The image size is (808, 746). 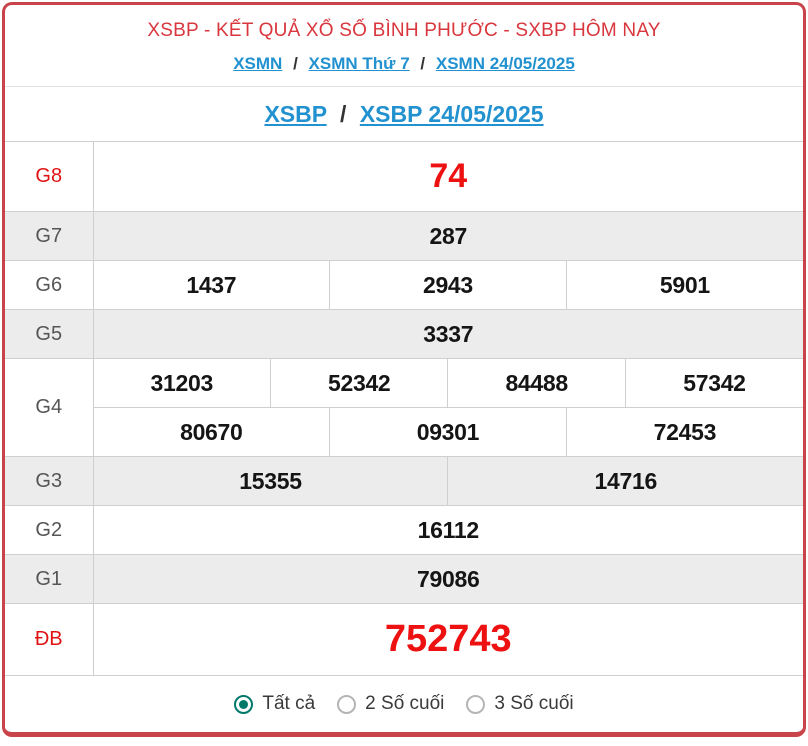 I want to click on table-row-g2: G2 16112, so click(x=404, y=530).